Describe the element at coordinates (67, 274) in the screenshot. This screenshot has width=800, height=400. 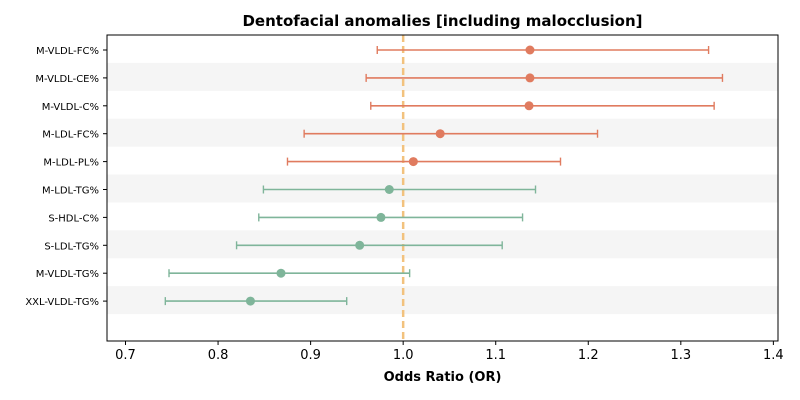
I see `y-tick-label: M-VLDL-TG%` at that location.